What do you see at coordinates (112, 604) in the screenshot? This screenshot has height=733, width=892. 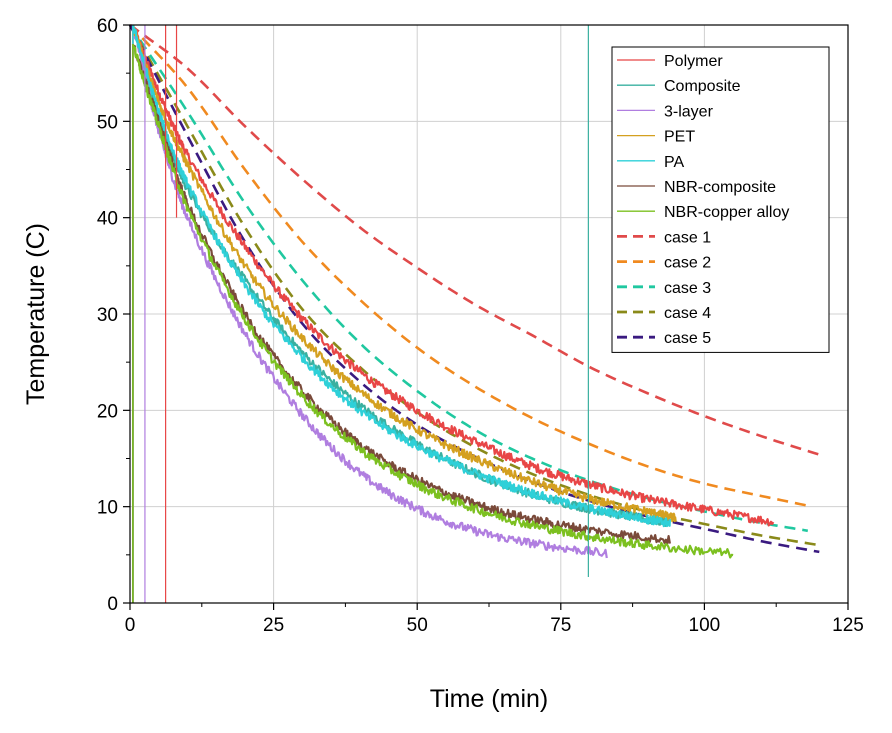 I see `y-tick-label: 0` at bounding box center [112, 604].